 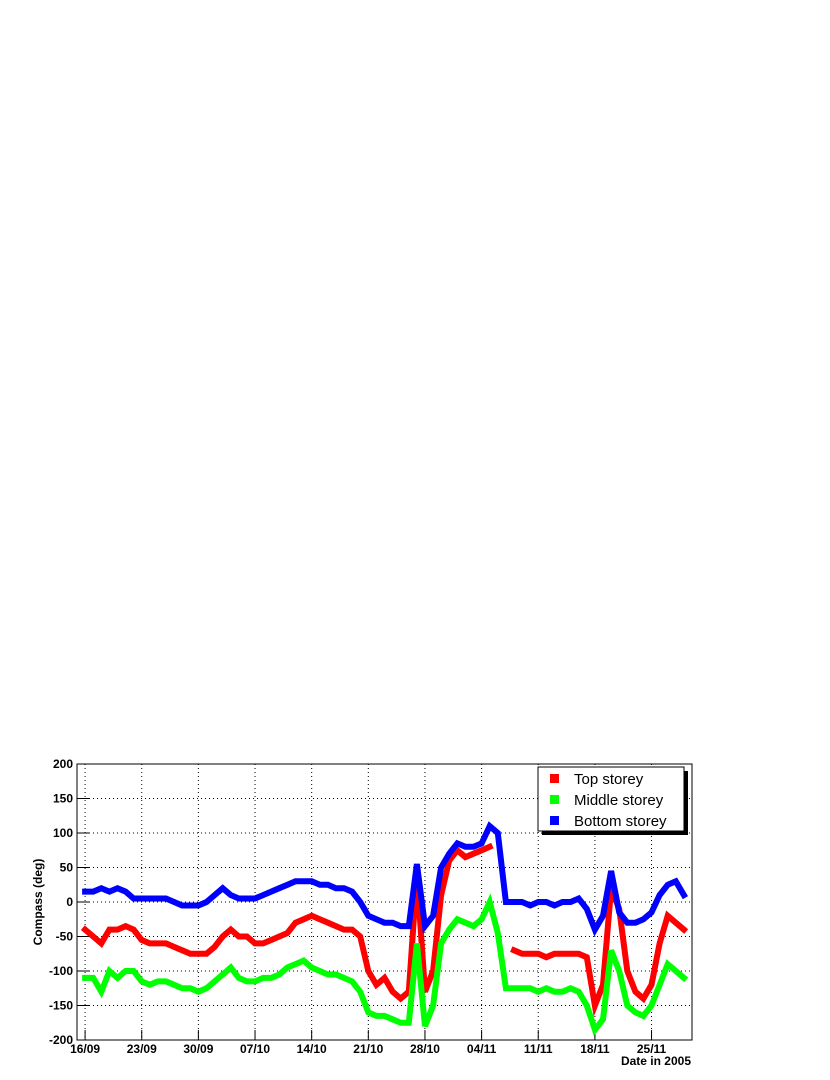 What do you see at coordinates (61, 1006) in the screenshot?
I see `y-tick-label: -150` at bounding box center [61, 1006].